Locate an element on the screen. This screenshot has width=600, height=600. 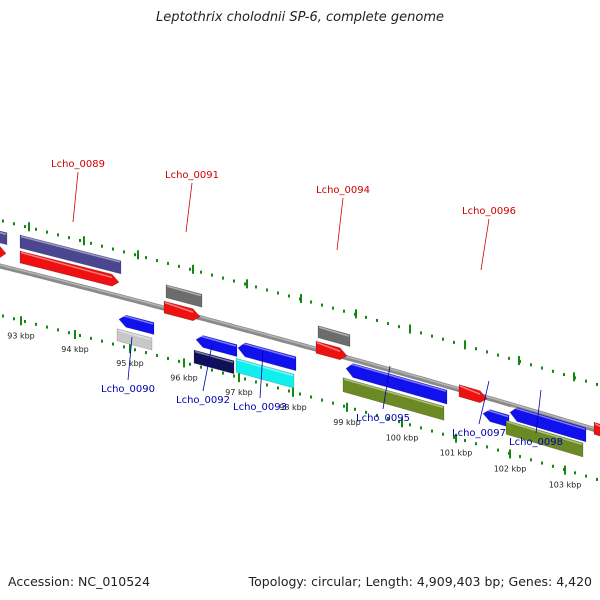
feature-purple-left-sheen is located at coordinates (3, 233).